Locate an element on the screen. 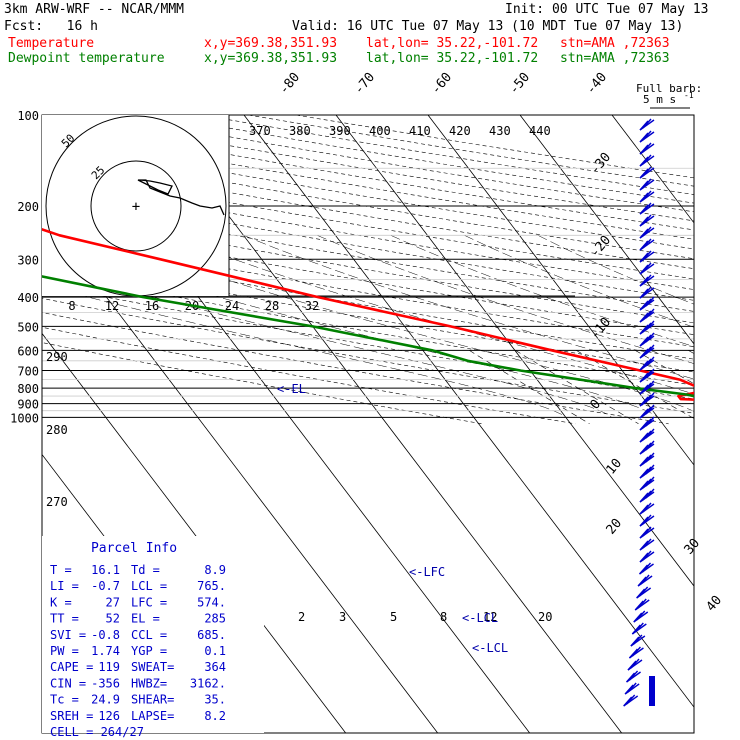 This screenshot has width=740, height=740. theta-e-label: 280 is located at coordinates (57, 430).